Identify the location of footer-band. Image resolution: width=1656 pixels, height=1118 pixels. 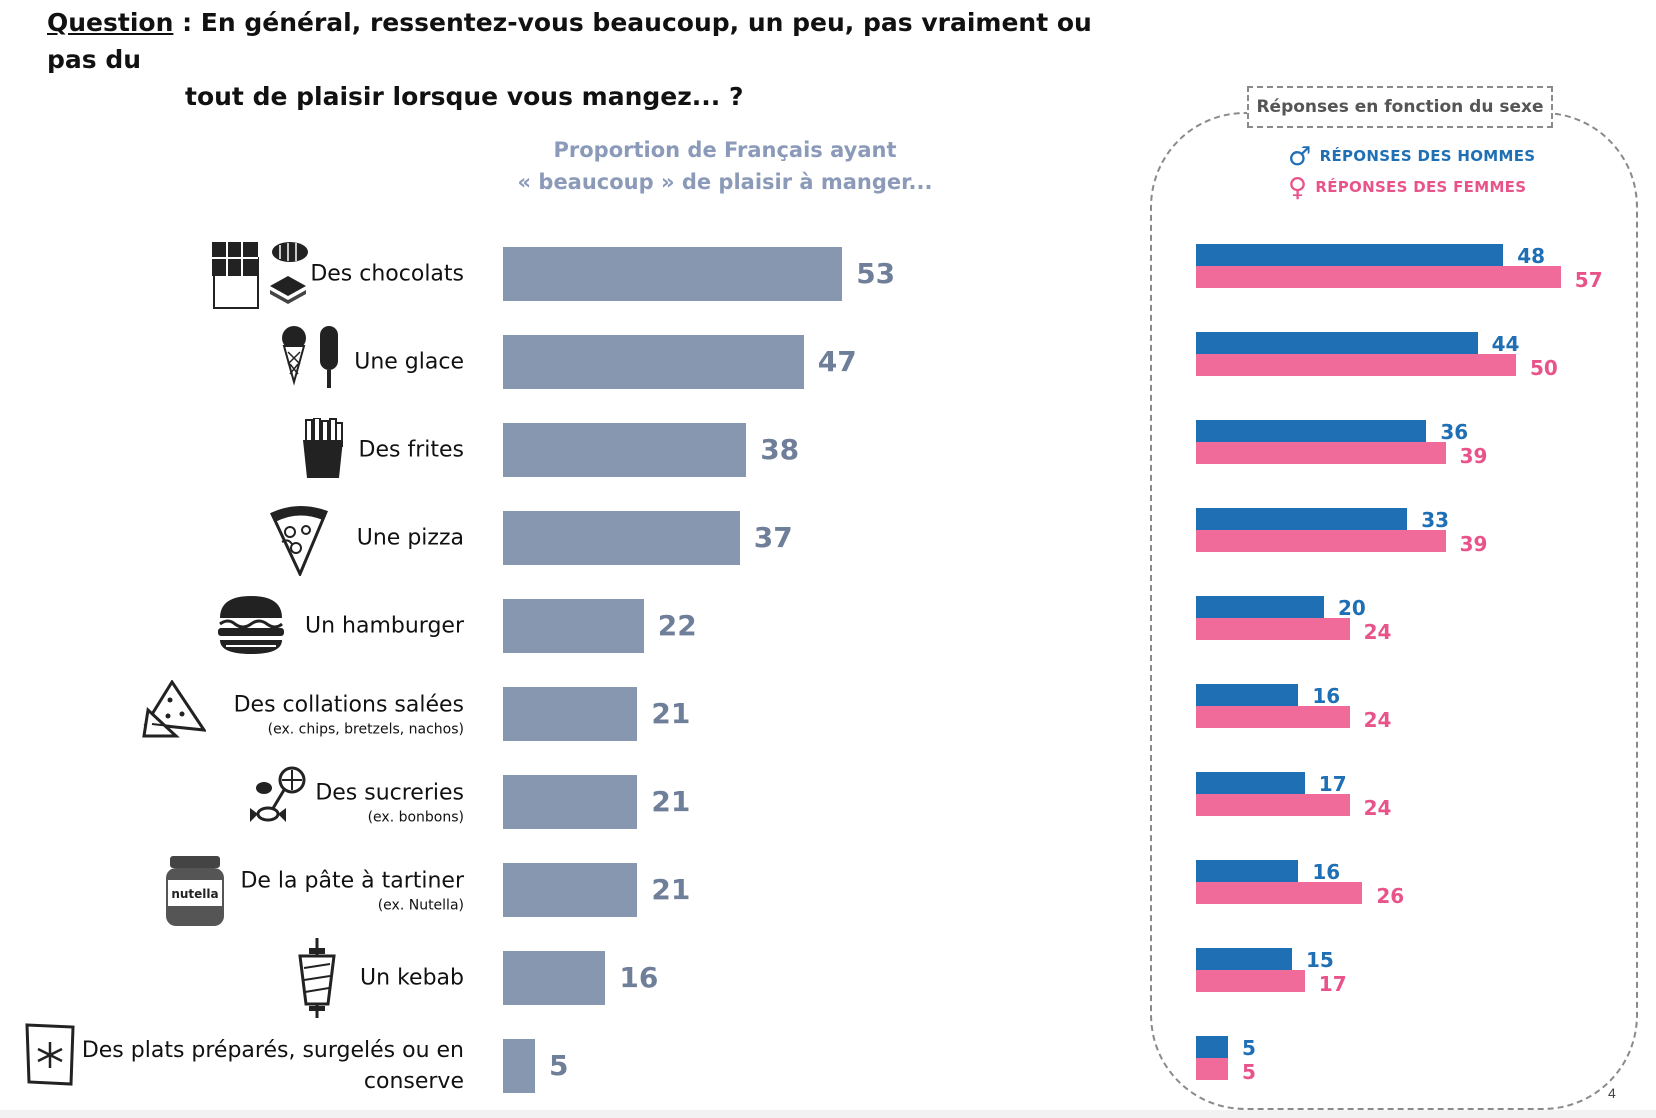
(828, 1114).